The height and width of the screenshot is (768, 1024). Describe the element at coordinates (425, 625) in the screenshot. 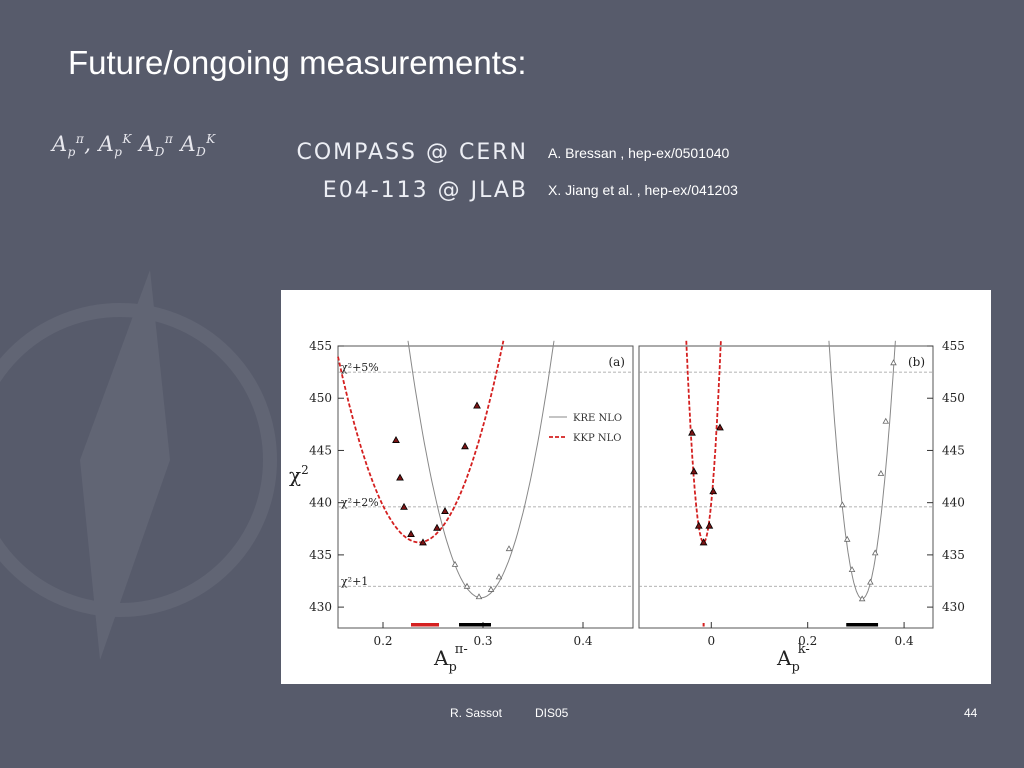

I see `panel-a-band-red` at that location.